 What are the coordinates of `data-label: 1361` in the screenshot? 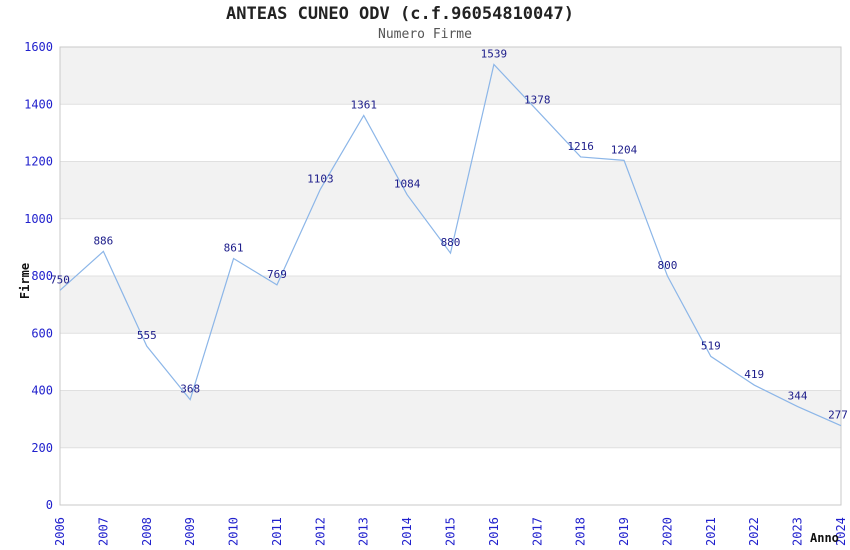 It's located at (363, 104).